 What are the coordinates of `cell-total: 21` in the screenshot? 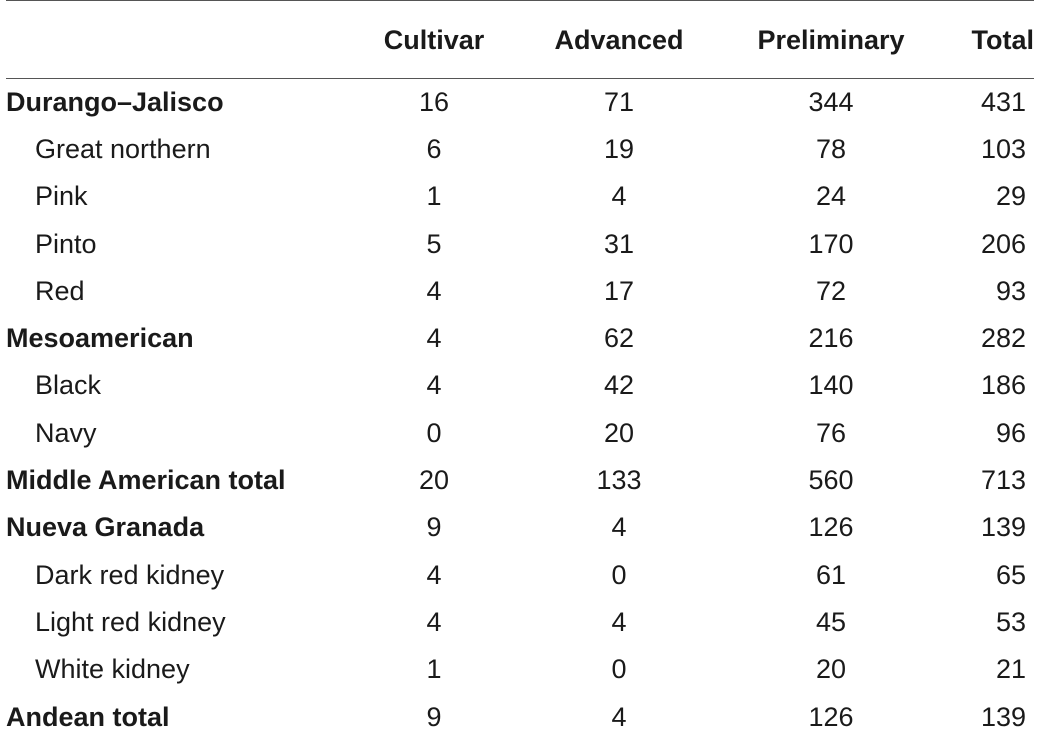 It's located at (1010, 669).